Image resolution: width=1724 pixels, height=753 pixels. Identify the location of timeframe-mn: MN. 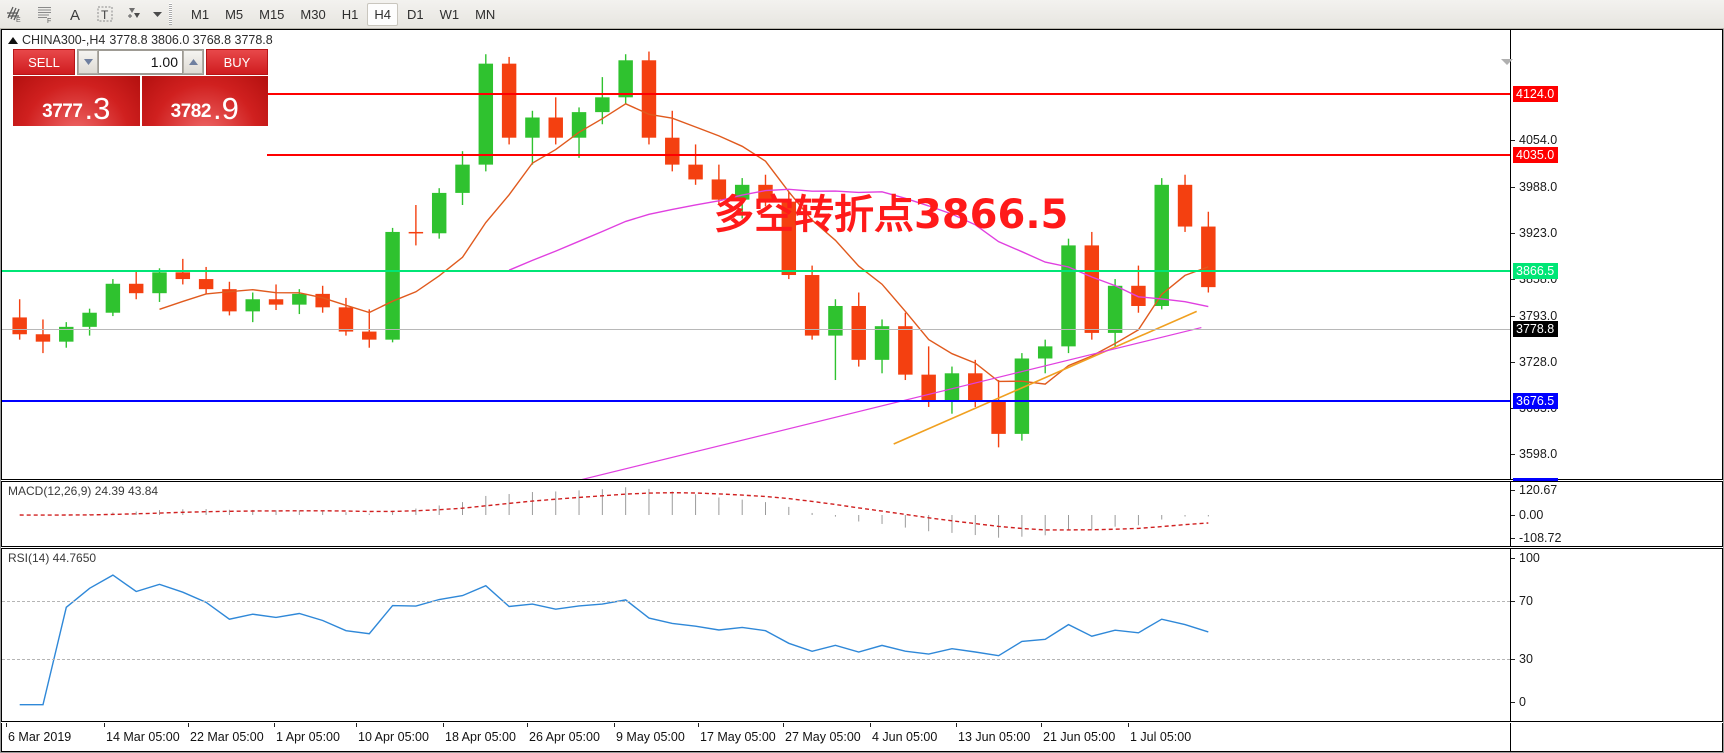
(485, 14).